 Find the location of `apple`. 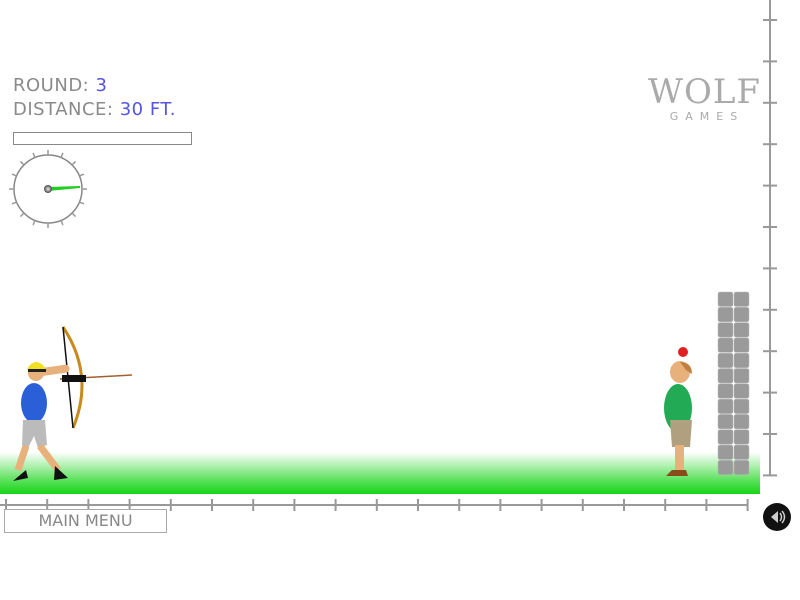

apple is located at coordinates (683, 352).